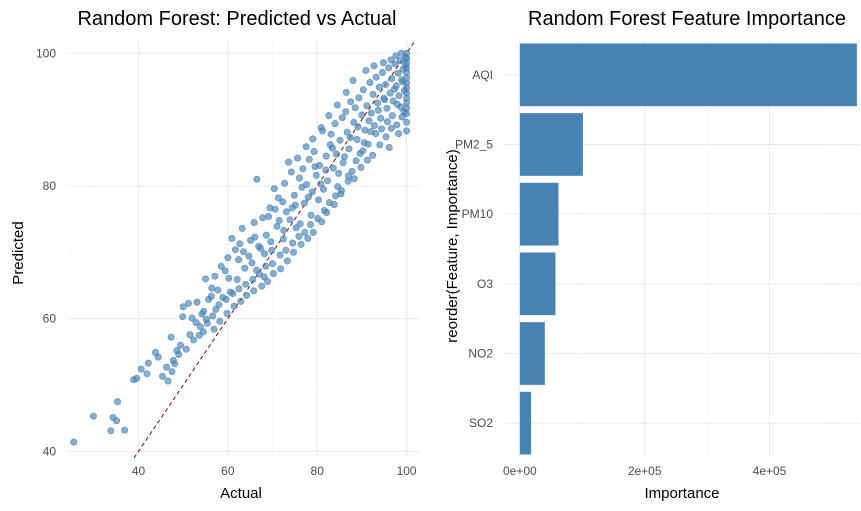  I want to click on scatter-x-tick-label: 40, so click(139, 471).